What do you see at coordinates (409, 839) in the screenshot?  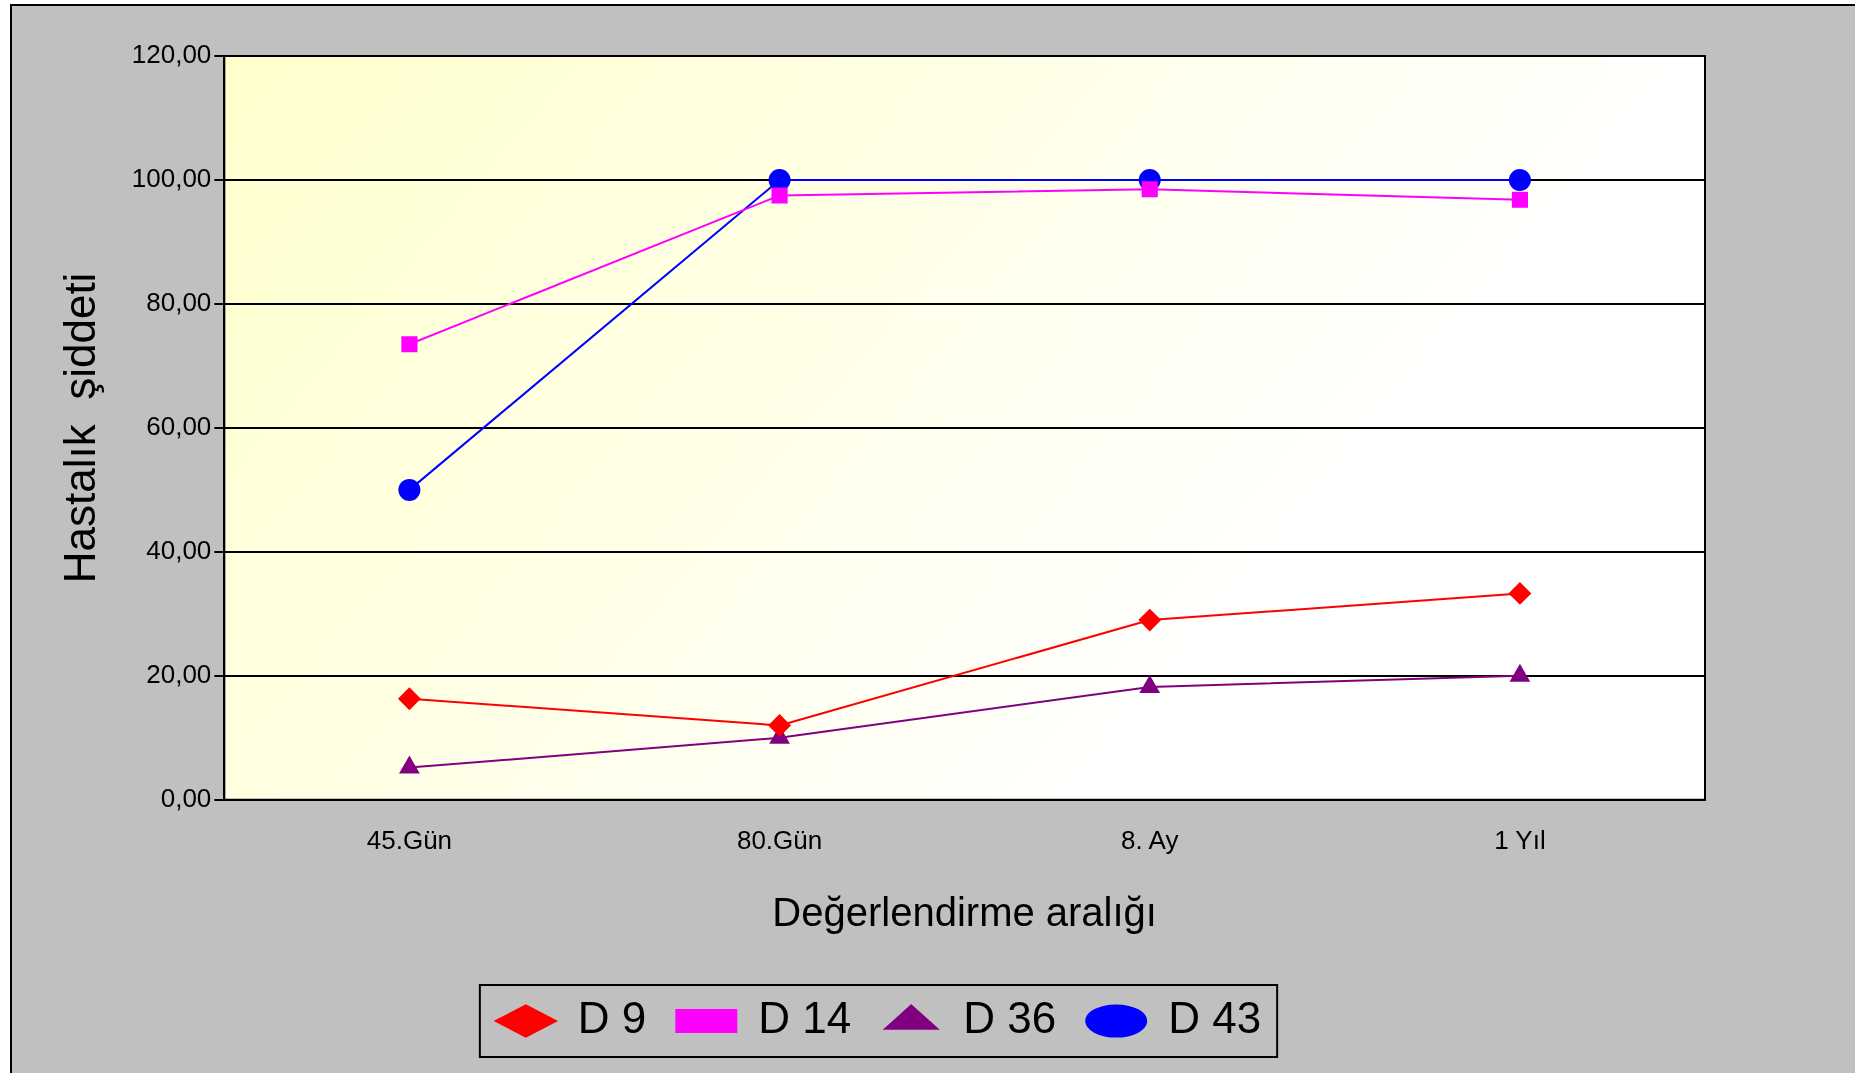 I see `x-tick-label: 45.Gün` at bounding box center [409, 839].